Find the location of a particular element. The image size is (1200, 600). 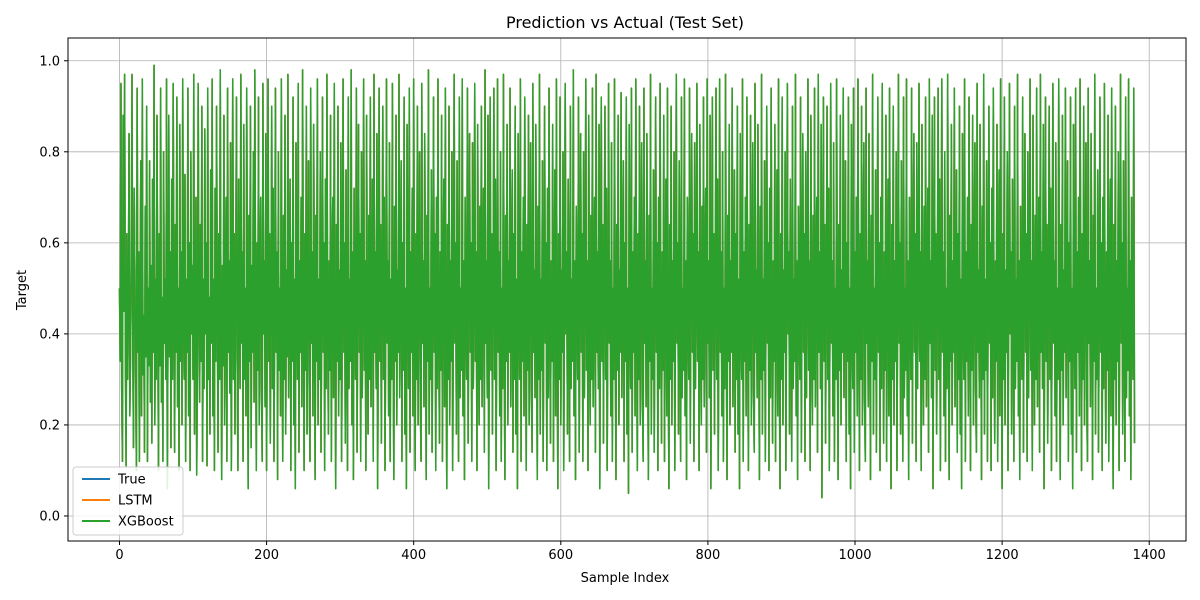

x-tick-label: 400 is located at coordinates (413, 555).